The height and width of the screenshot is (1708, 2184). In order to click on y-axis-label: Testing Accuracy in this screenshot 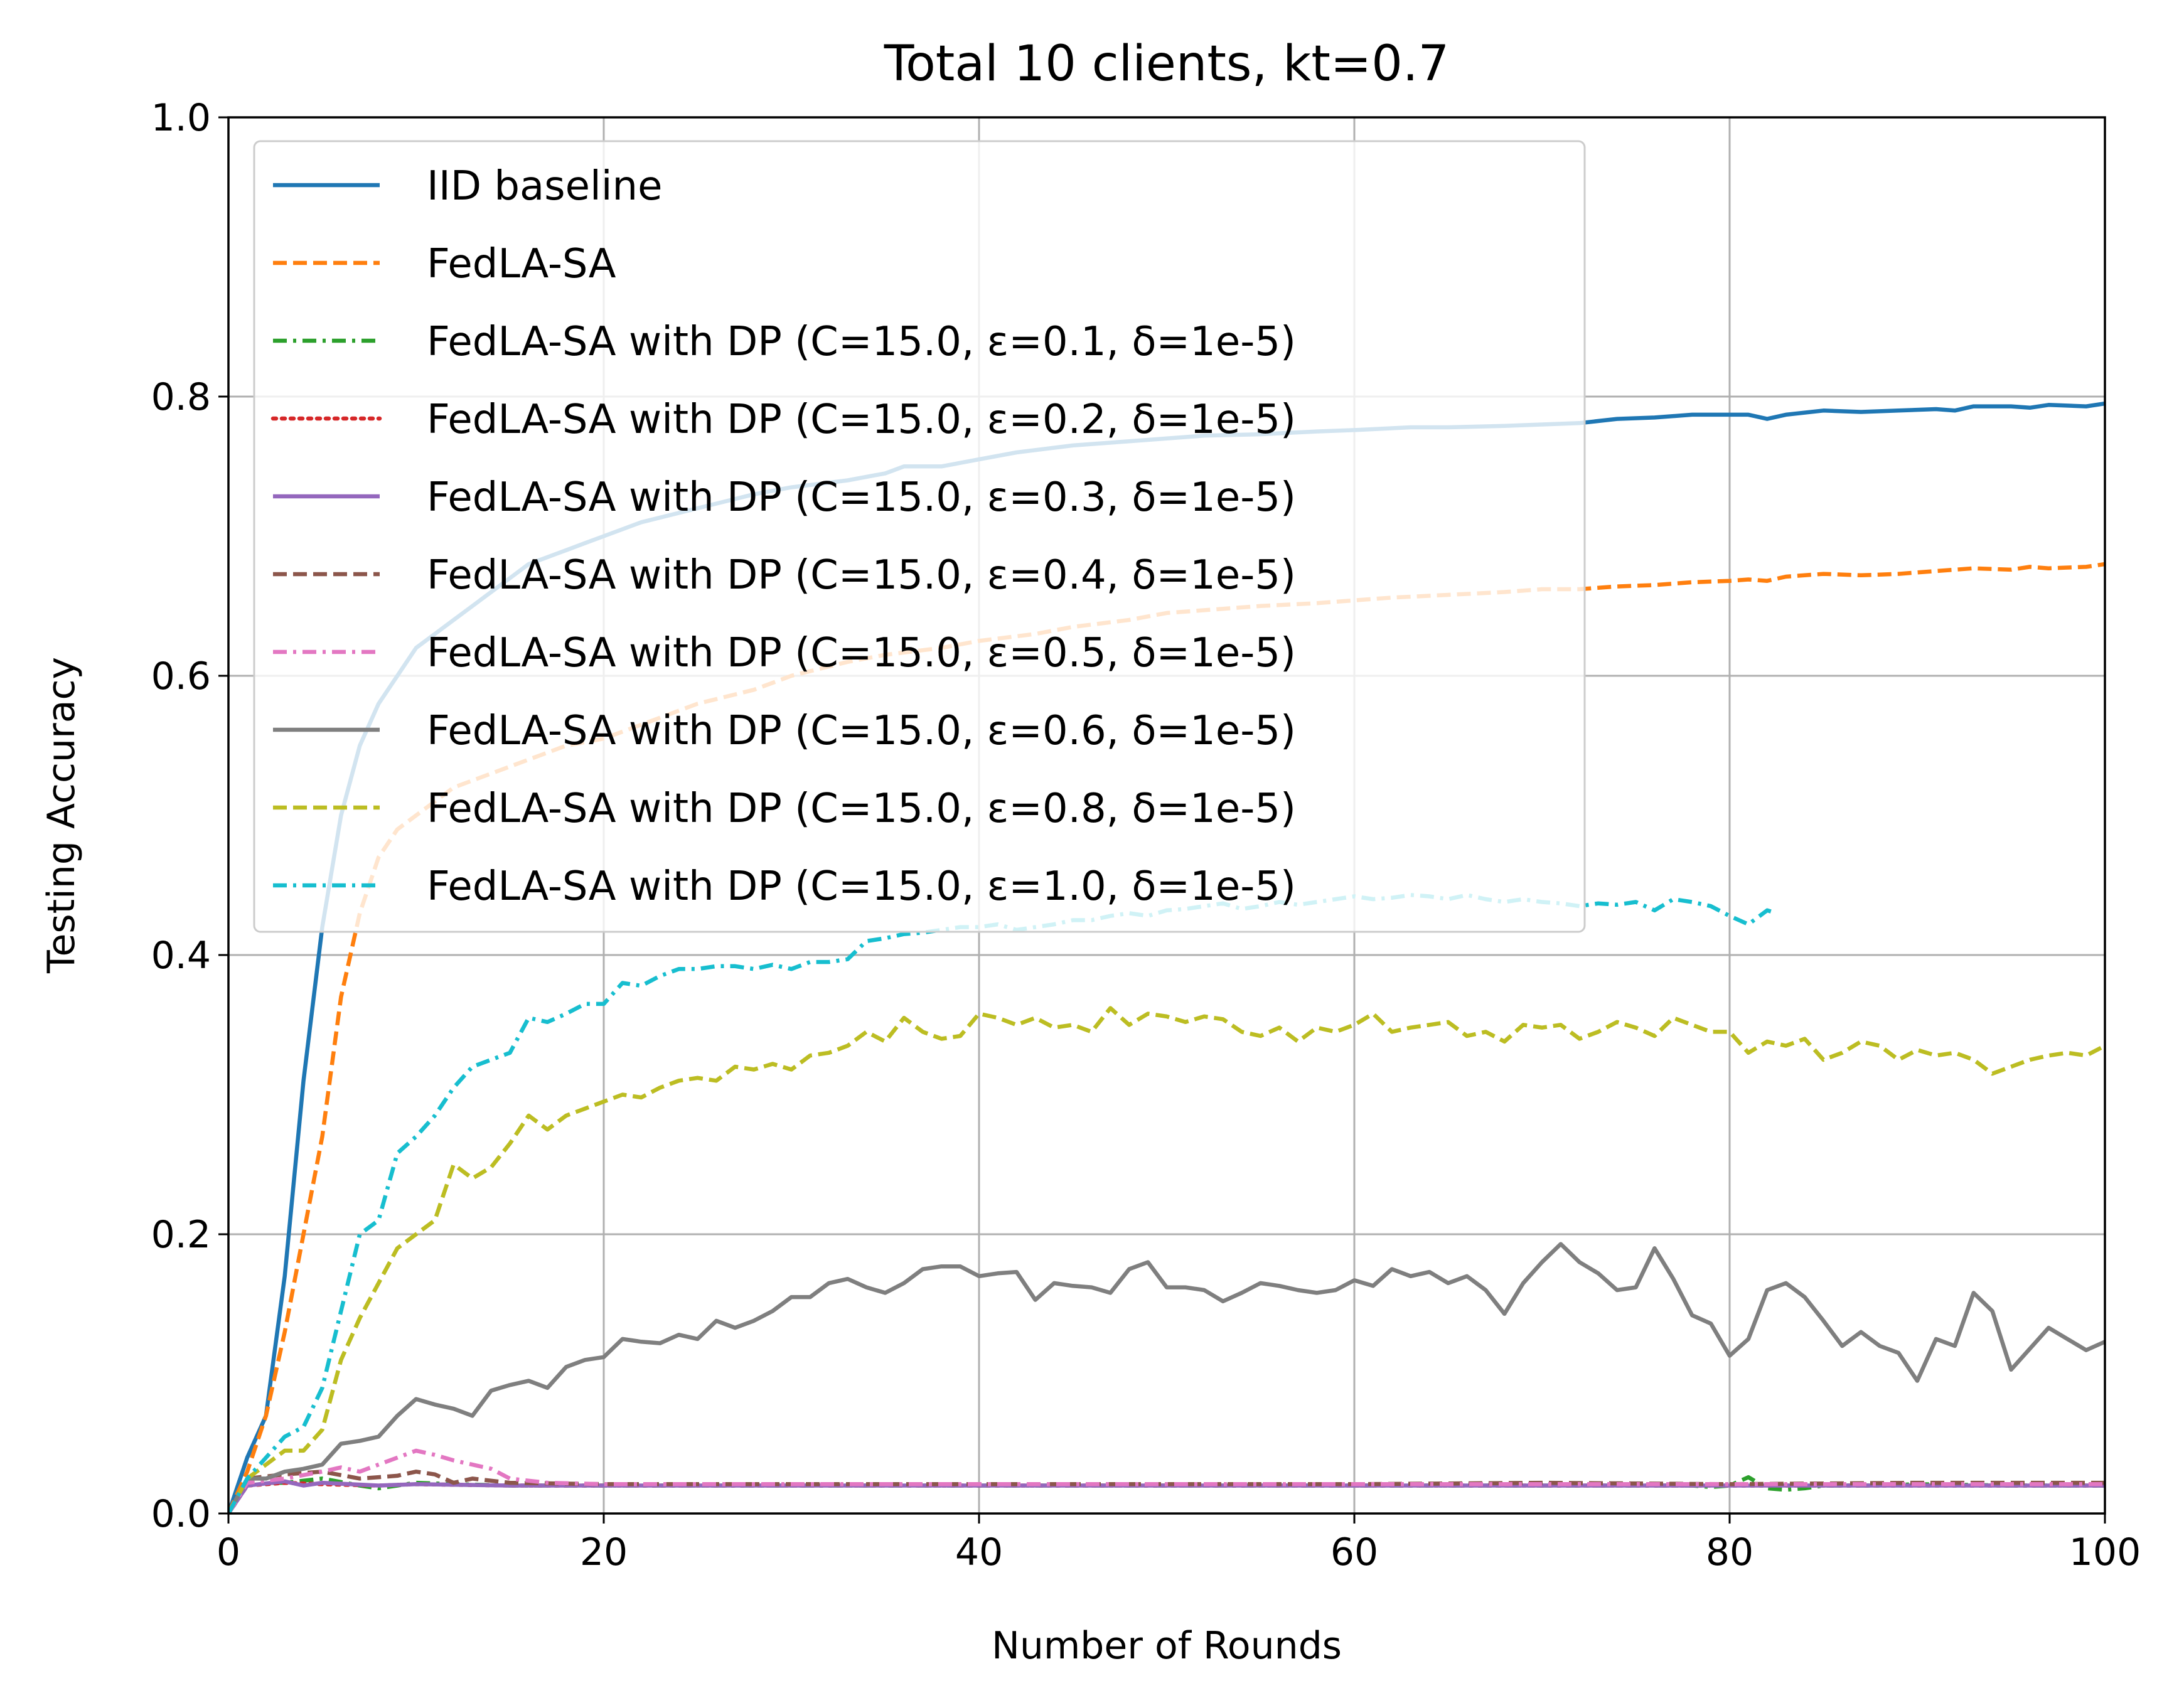, I will do `click(61, 815)`.